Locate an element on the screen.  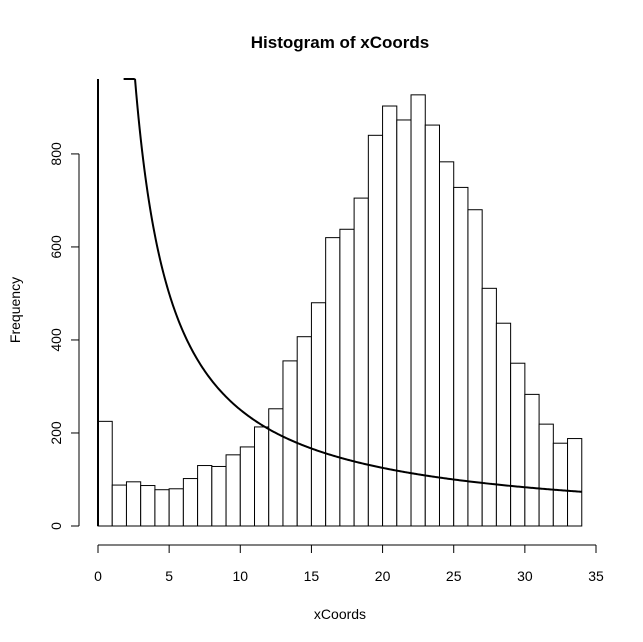
x-tick-label: 5 is located at coordinates (169, 576).